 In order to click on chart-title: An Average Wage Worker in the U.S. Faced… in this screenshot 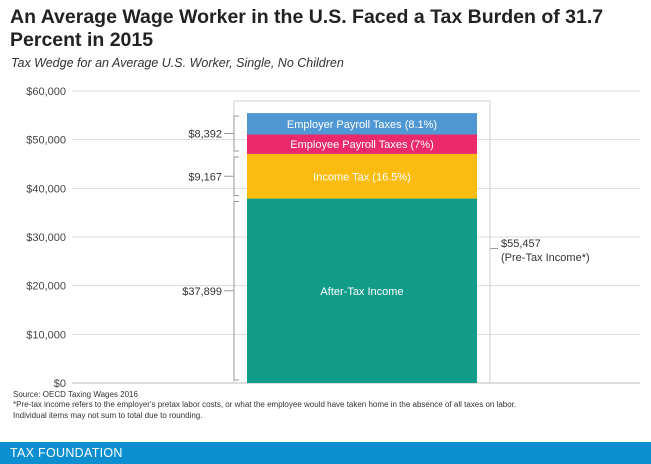, I will do `click(307, 28)`.